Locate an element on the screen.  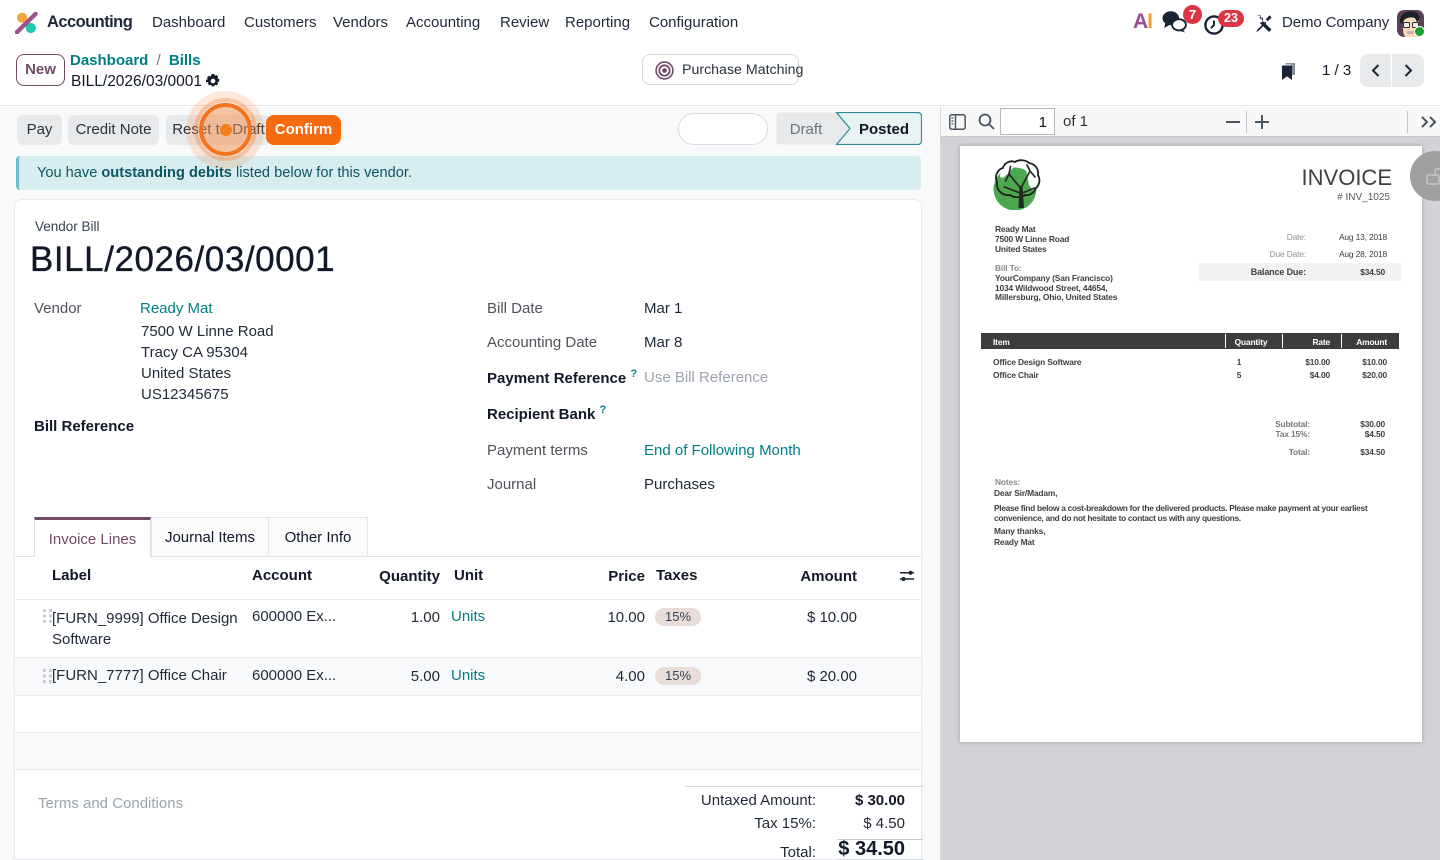
svg-text: Draft is located at coordinates (806, 129).